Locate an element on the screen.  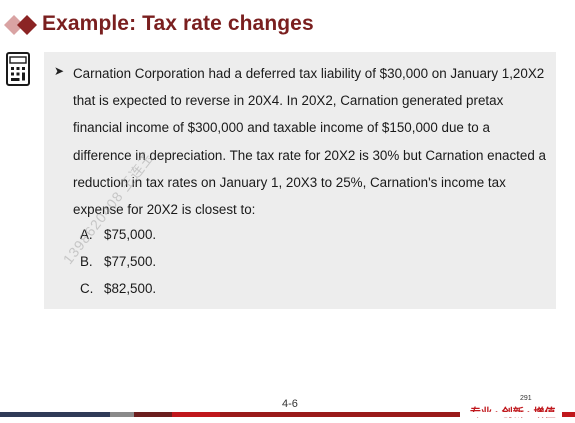
title-bar: Example: Tax rate changes is located at coordinates (287, 23).